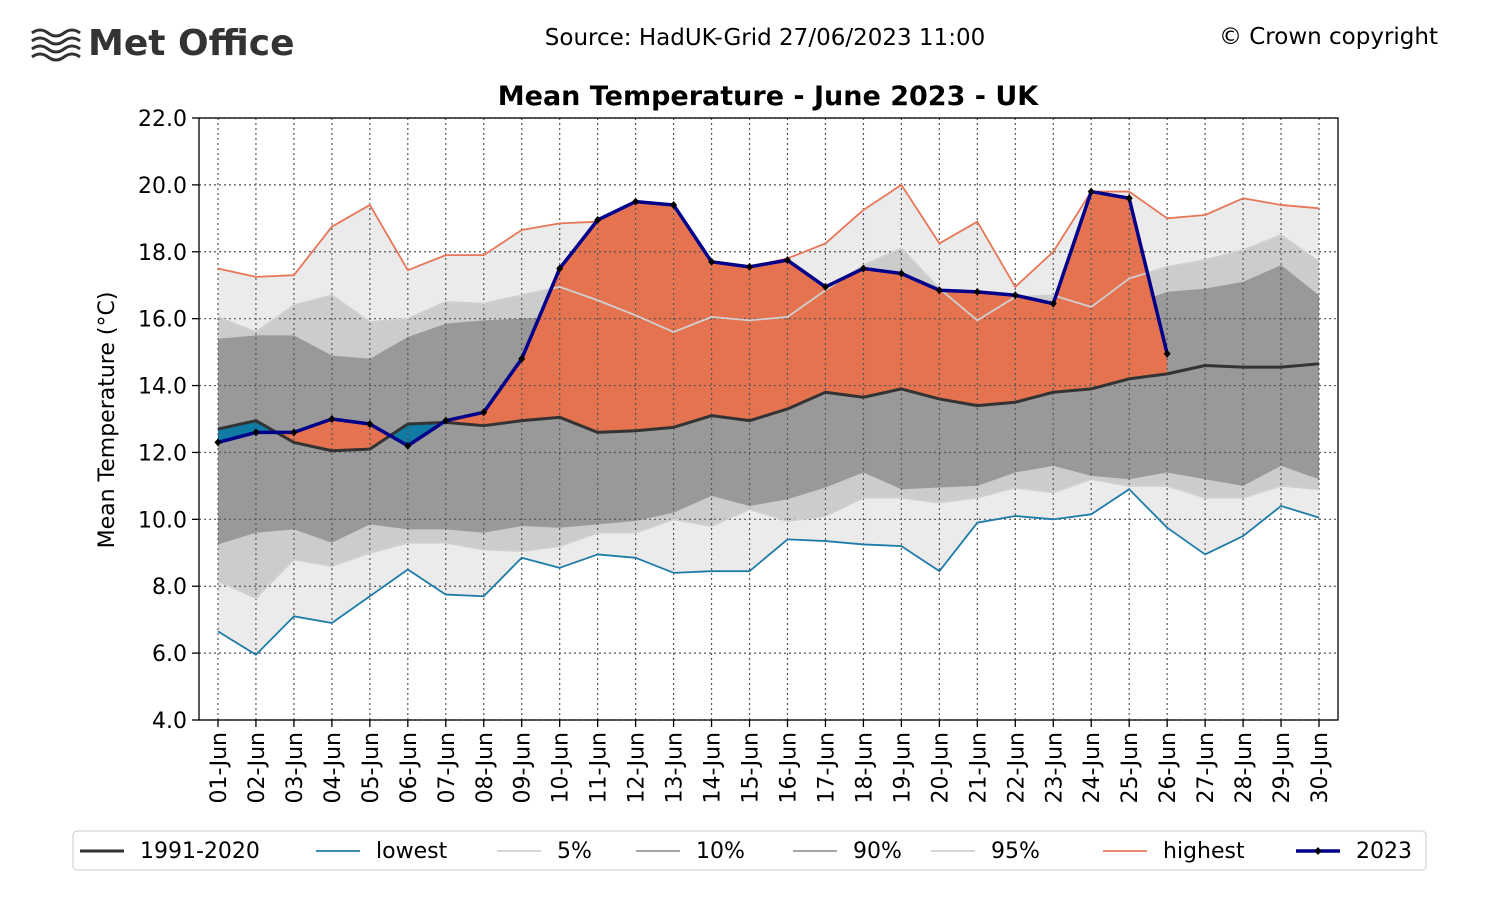  I want to click on legend-label: 90%, so click(877, 851).